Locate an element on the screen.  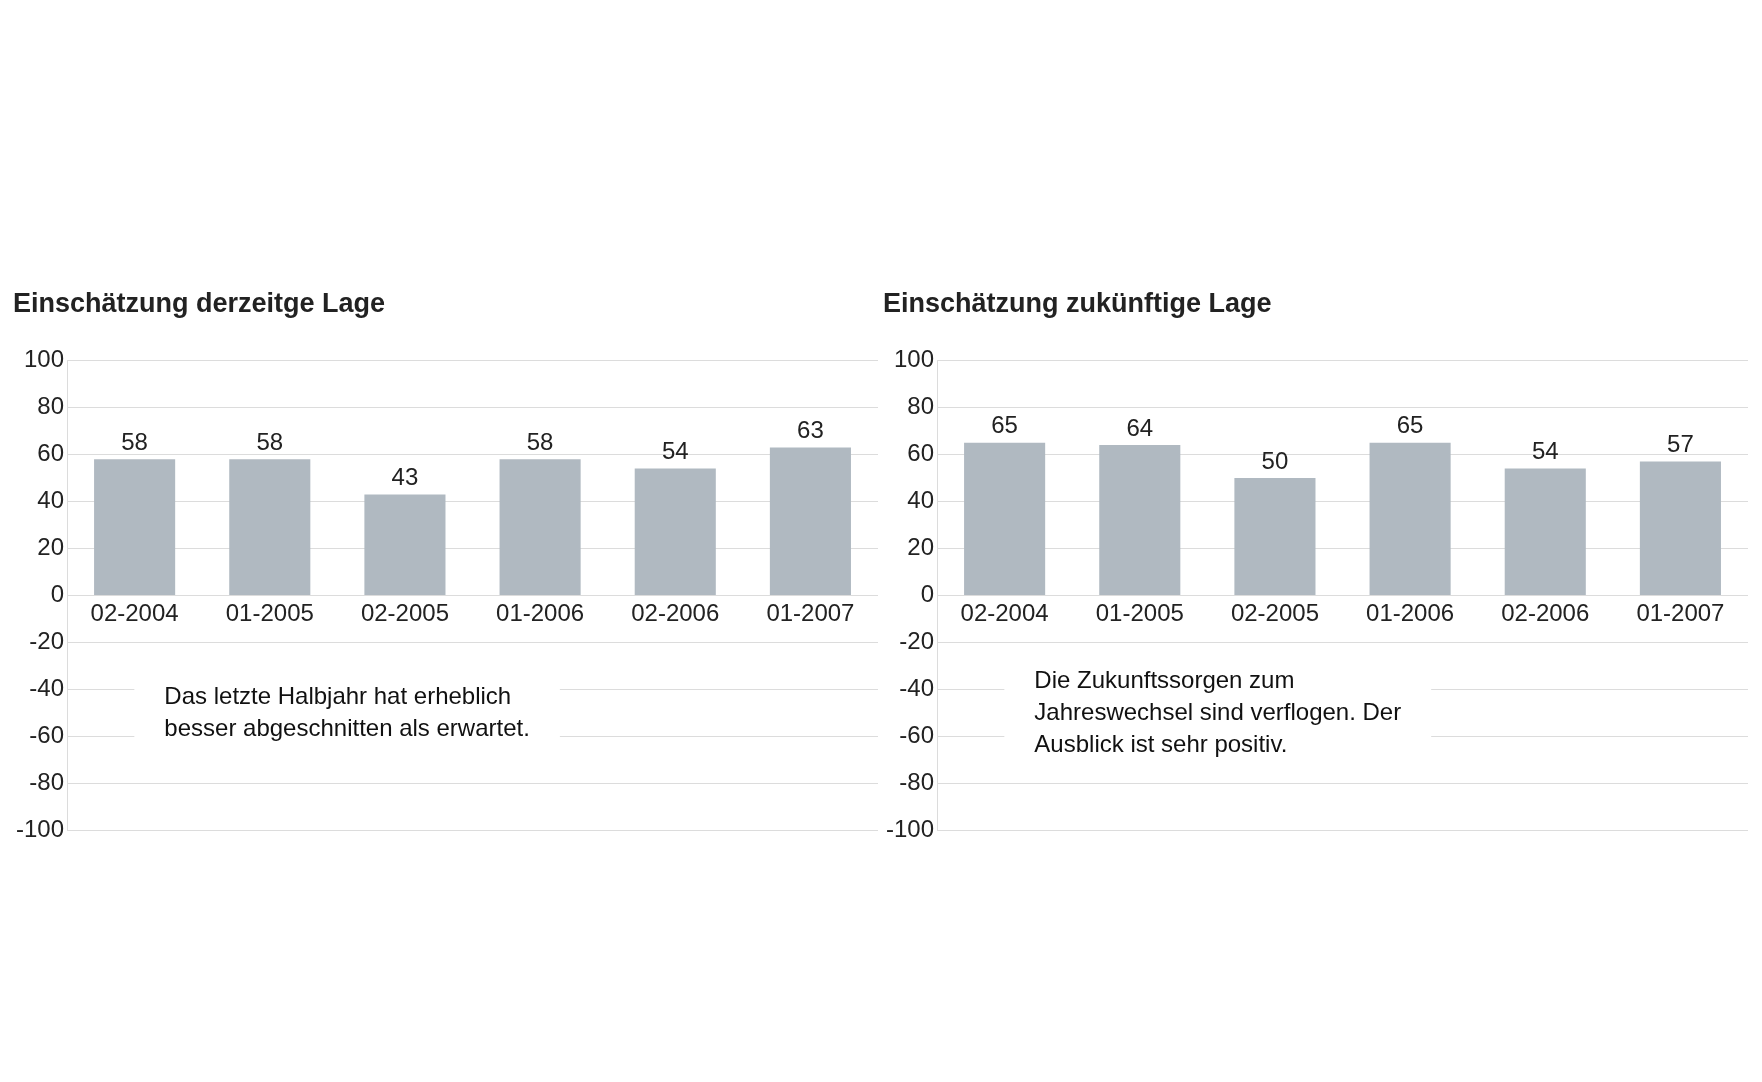
data-label: 43 is located at coordinates (405, 477).